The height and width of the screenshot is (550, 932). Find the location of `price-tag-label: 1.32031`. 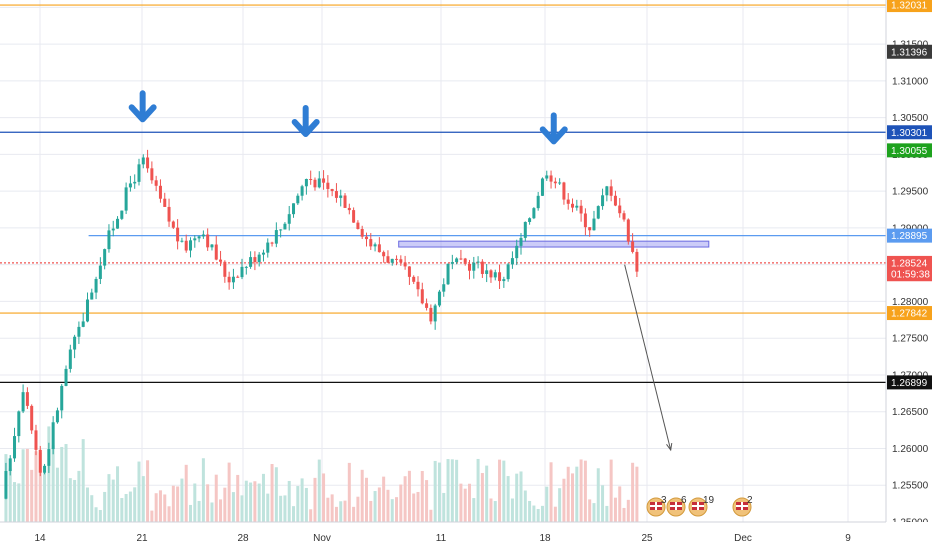

price-tag-label: 1.32031 is located at coordinates (909, 6).